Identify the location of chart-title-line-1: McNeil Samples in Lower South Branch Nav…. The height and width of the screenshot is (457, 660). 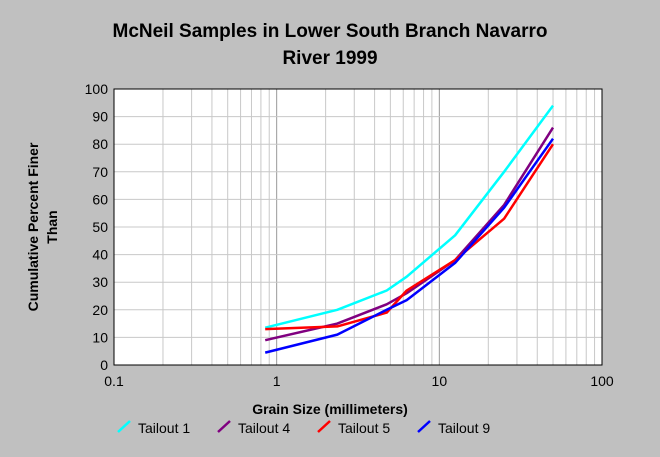
(330, 31).